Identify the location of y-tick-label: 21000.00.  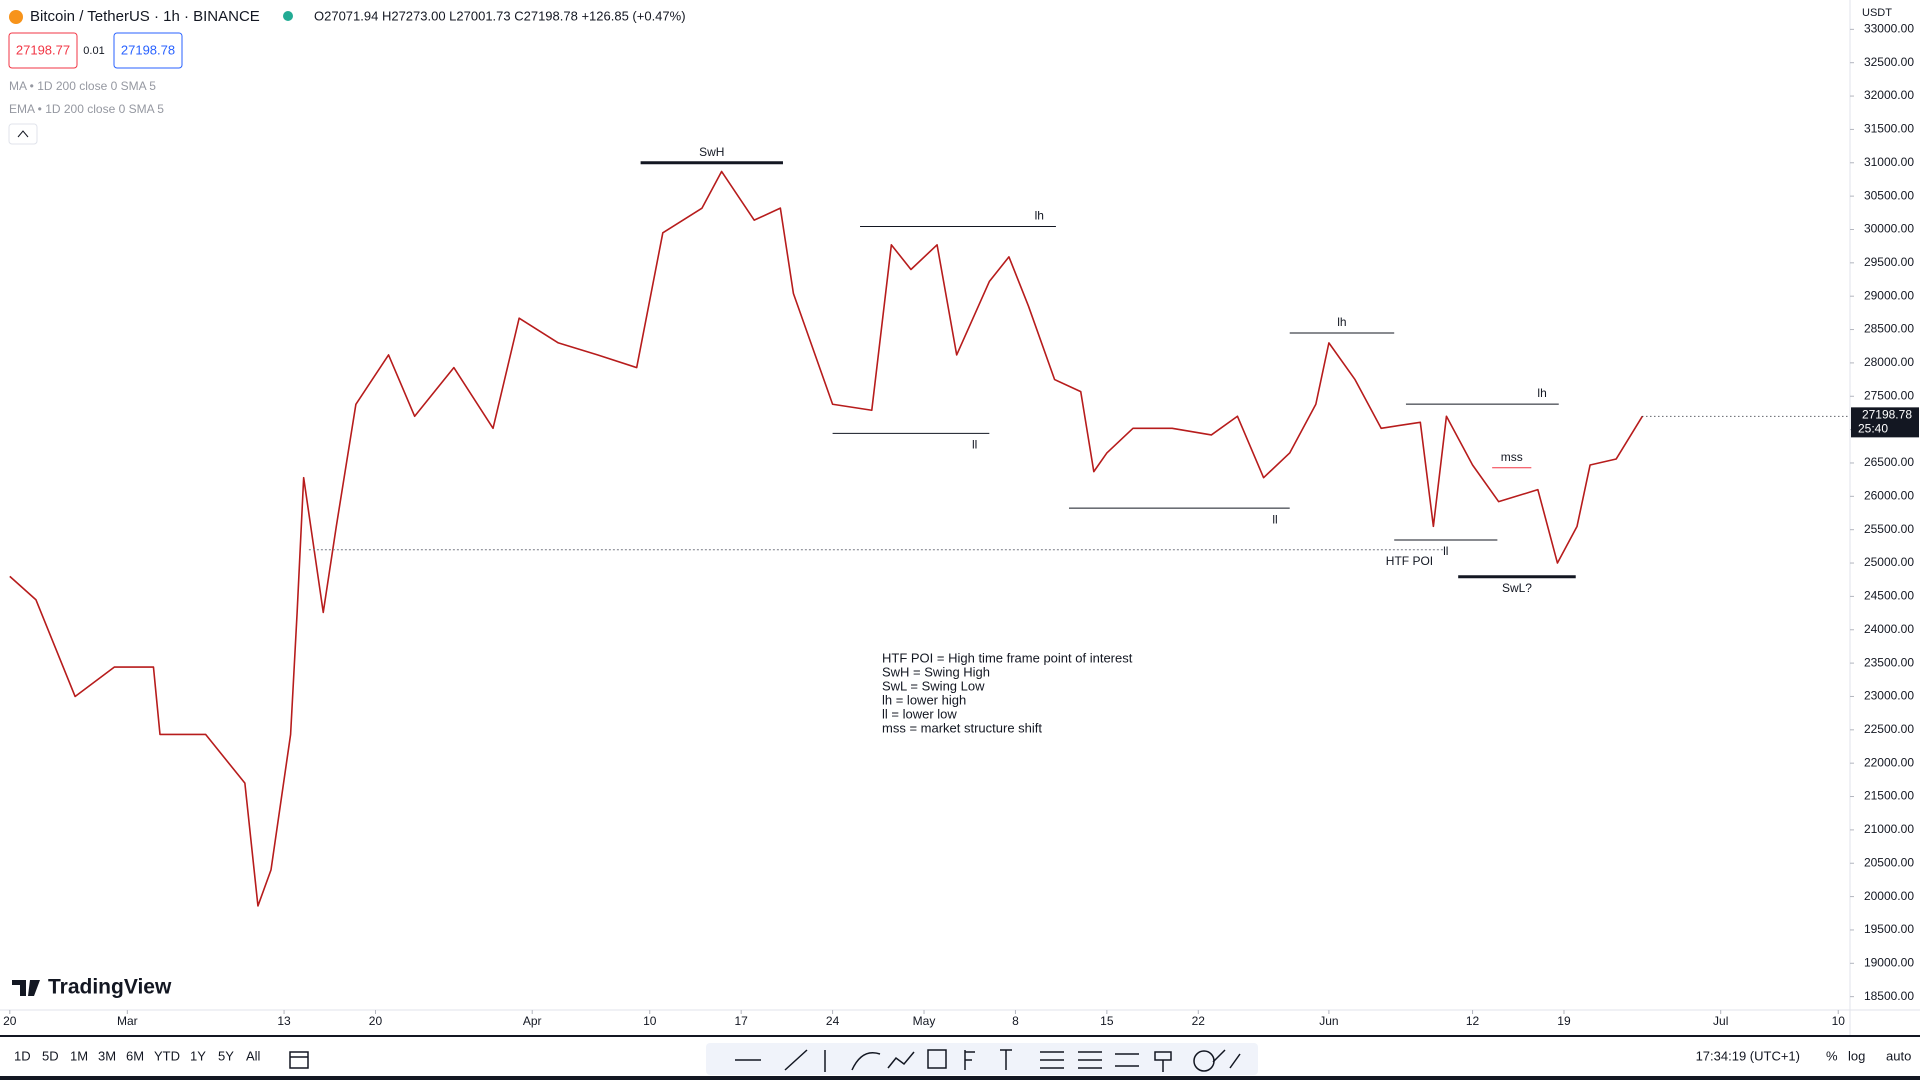
(1889, 829).